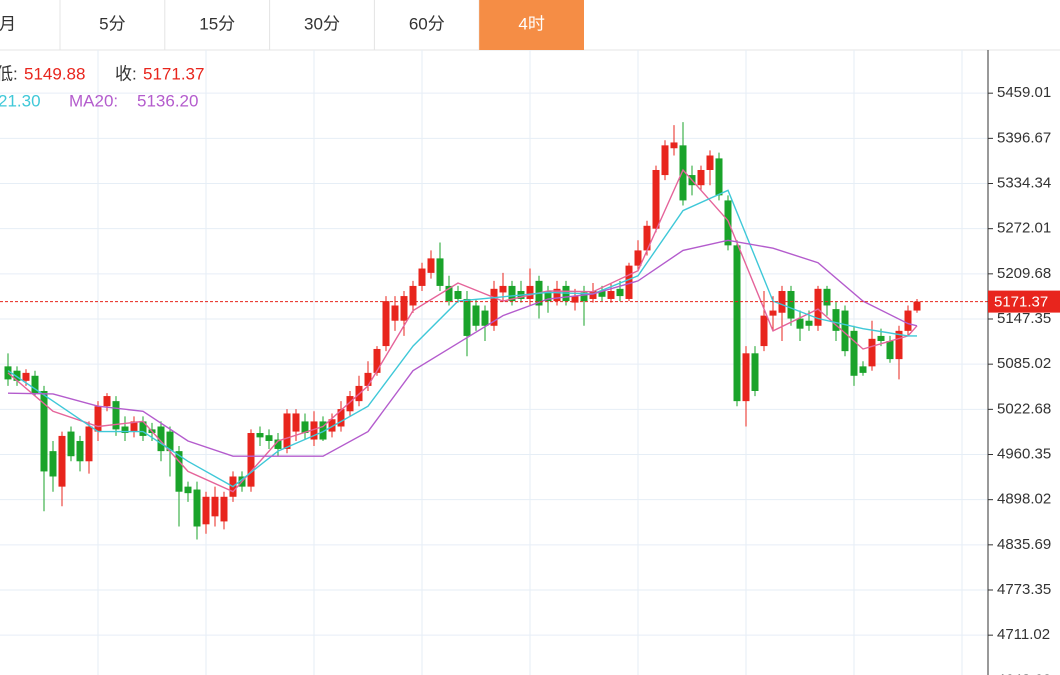 Image resolution: width=1060 pixels, height=675 pixels. I want to click on tab: 4时, so click(531, 23).